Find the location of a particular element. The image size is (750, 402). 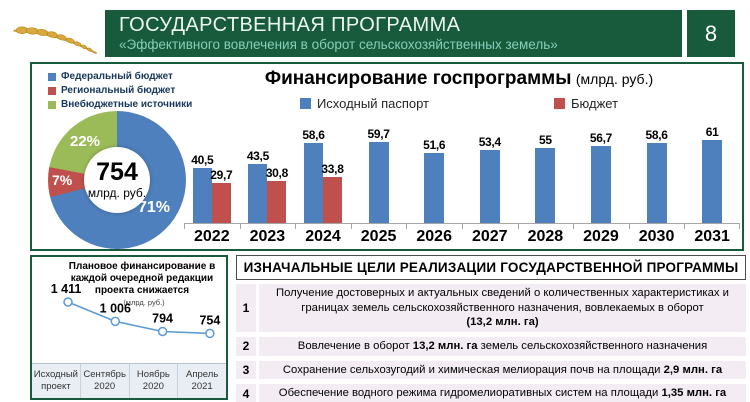

bar-group-bars: 40,5 29,7 is located at coordinates (212, 170).